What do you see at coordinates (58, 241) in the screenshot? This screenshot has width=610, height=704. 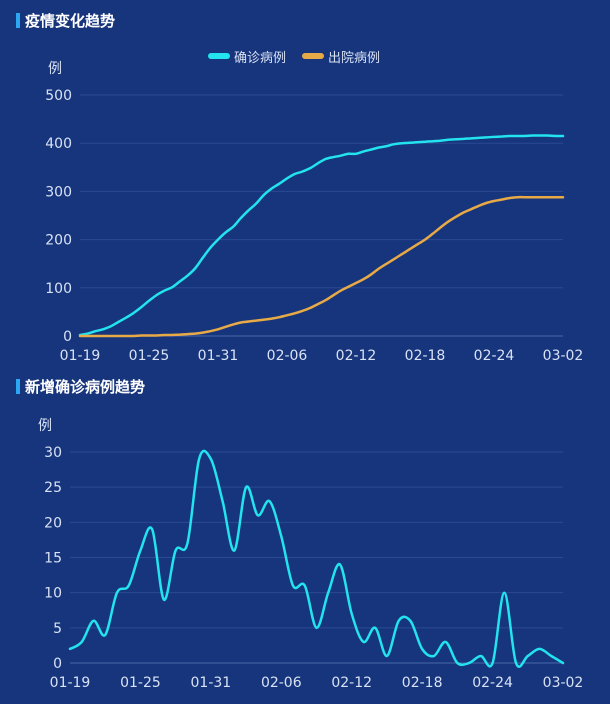 I see `y-tick-label: 200` at bounding box center [58, 241].